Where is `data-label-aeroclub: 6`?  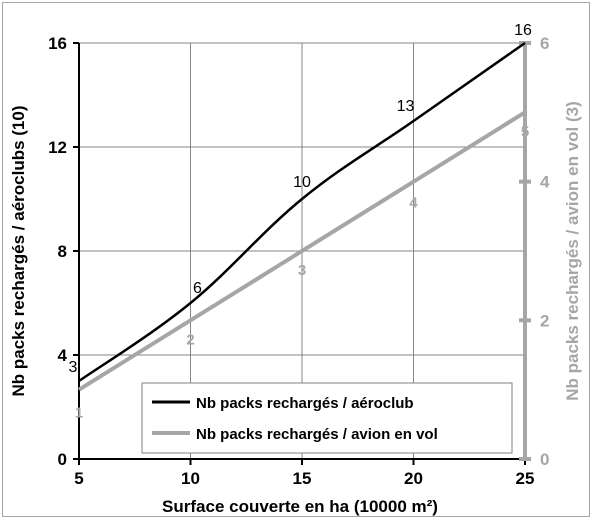
data-label-aeroclub: 6 is located at coordinates (197, 288).